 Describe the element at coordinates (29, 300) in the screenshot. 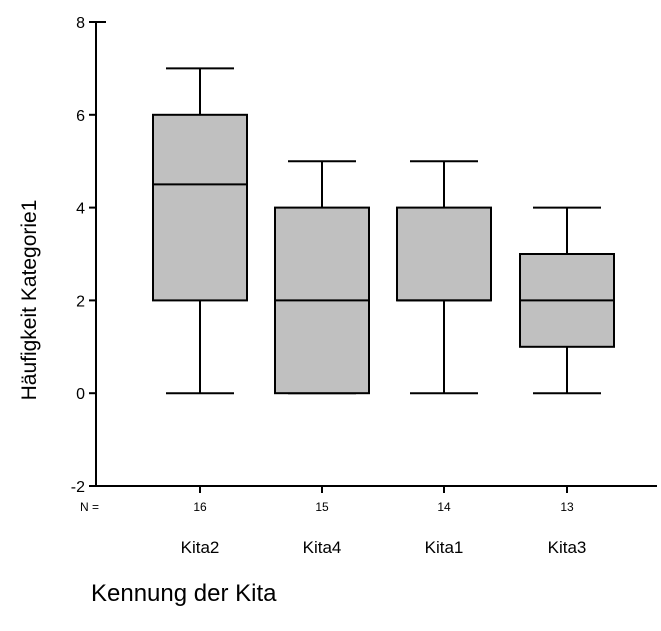

I see `y-axis-label: Häufigkeit Kategorie1` at that location.